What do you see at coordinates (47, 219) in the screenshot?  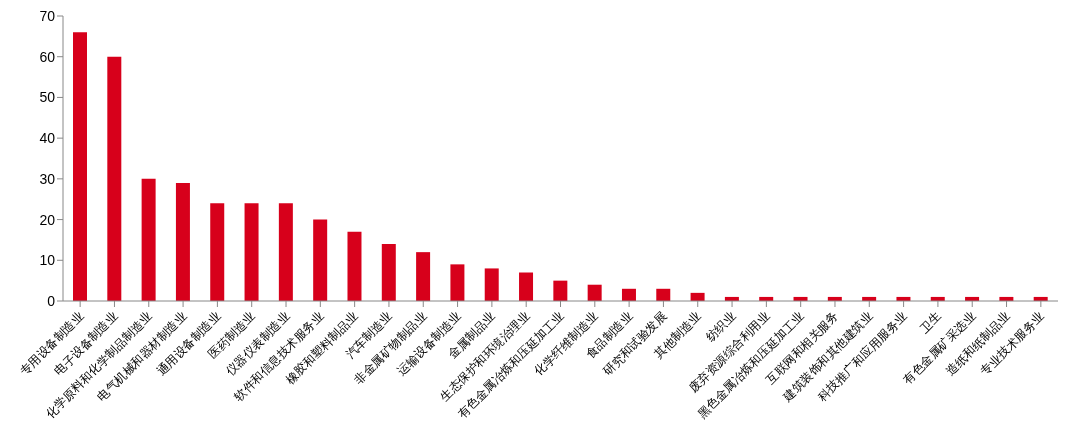 I see `y-tick-label: 20` at bounding box center [47, 219].